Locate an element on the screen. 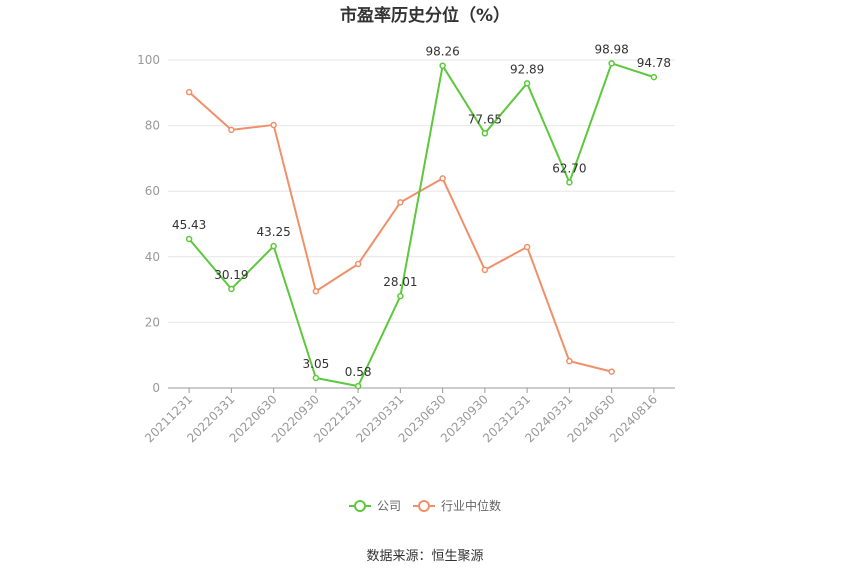 This screenshot has height=575, width=850. legend-label: 行业中位数 is located at coordinates (471, 505).